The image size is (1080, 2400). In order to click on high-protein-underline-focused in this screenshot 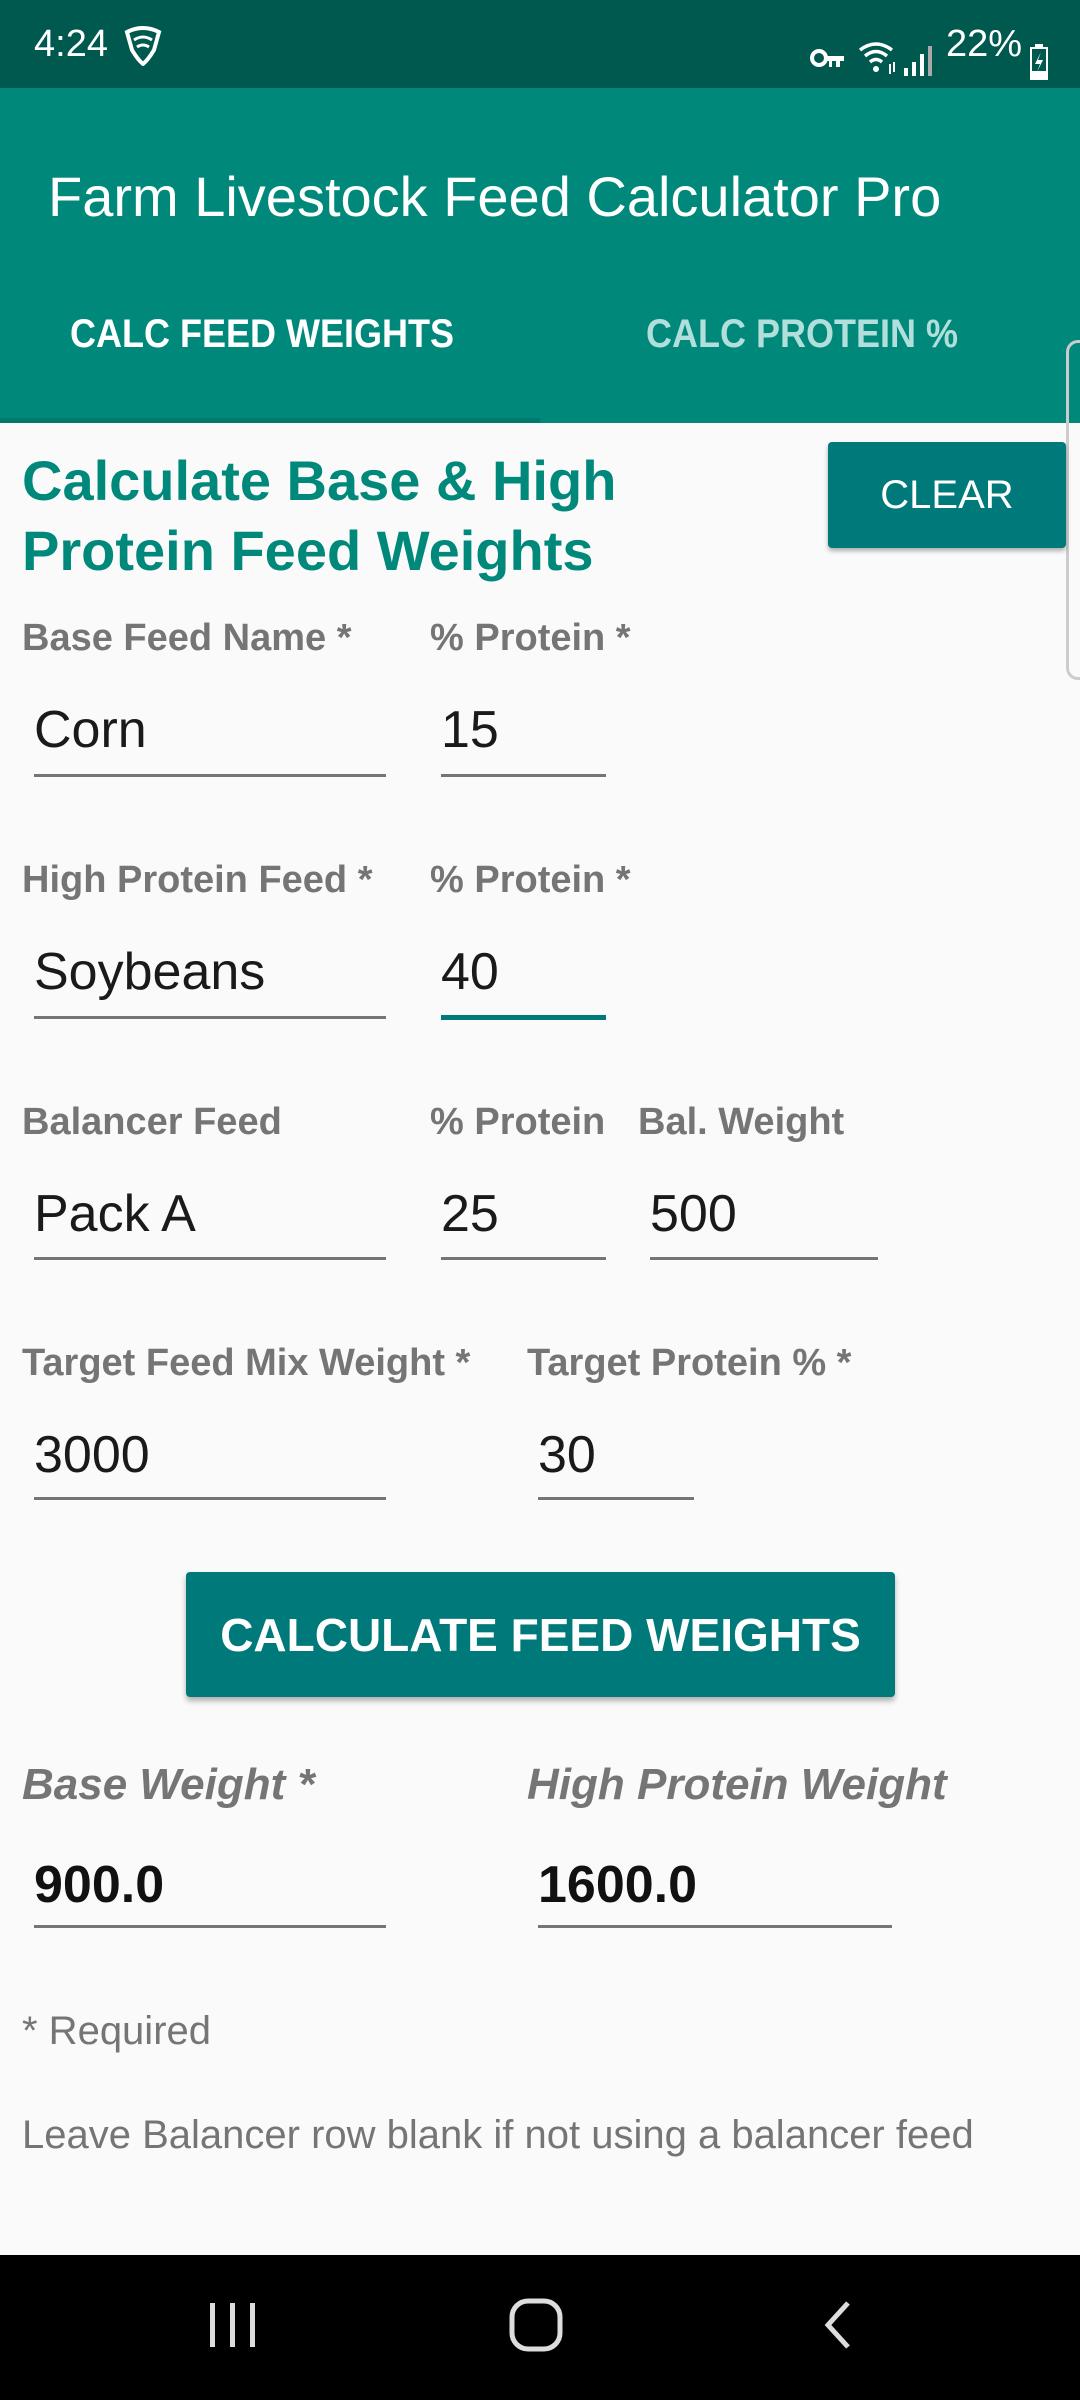, I will do `click(523, 1017)`.